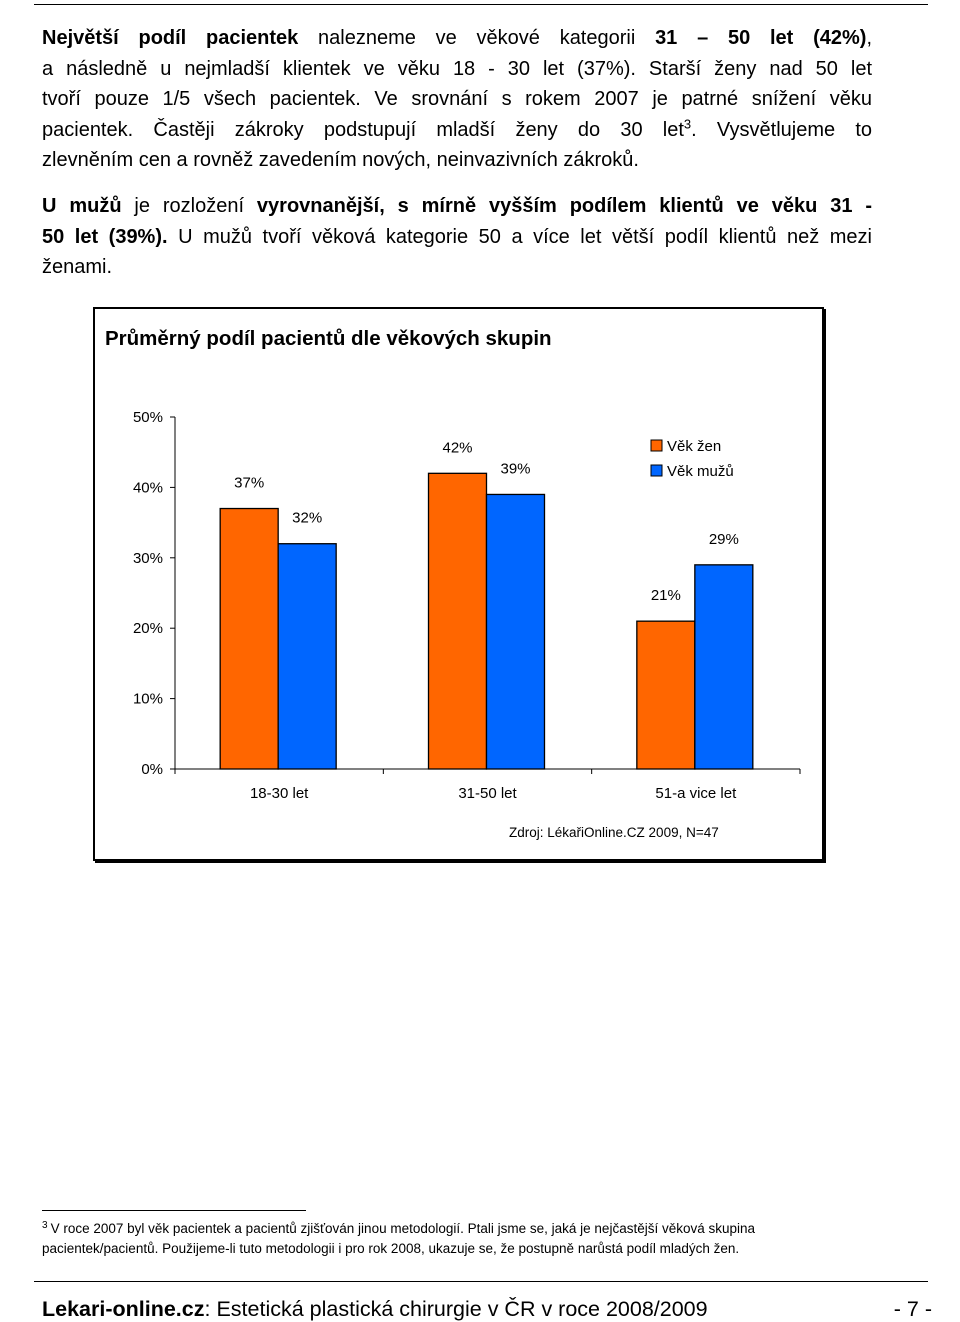  I want to click on page-top-rule, so click(481, 4).